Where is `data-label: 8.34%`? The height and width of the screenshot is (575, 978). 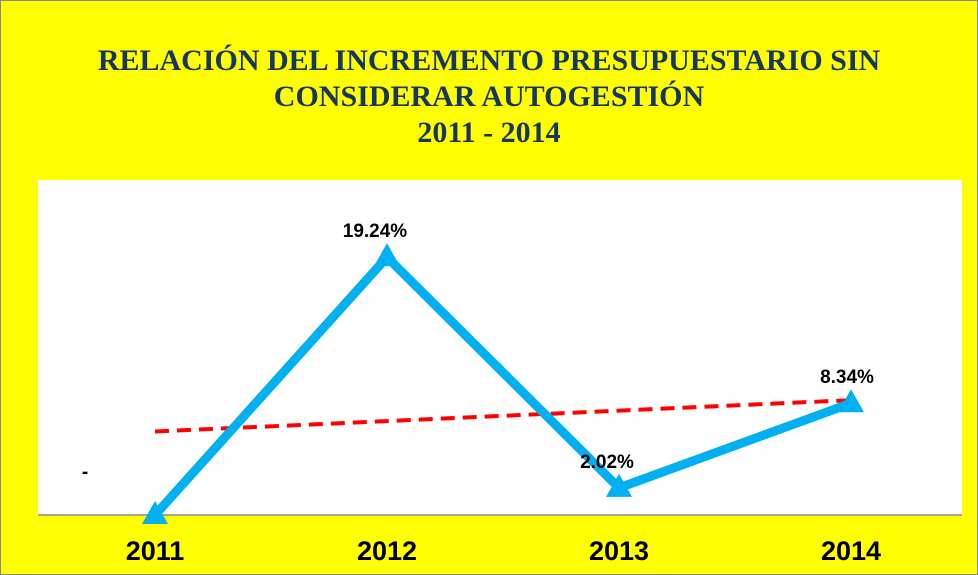 data-label: 8.34% is located at coordinates (847, 377).